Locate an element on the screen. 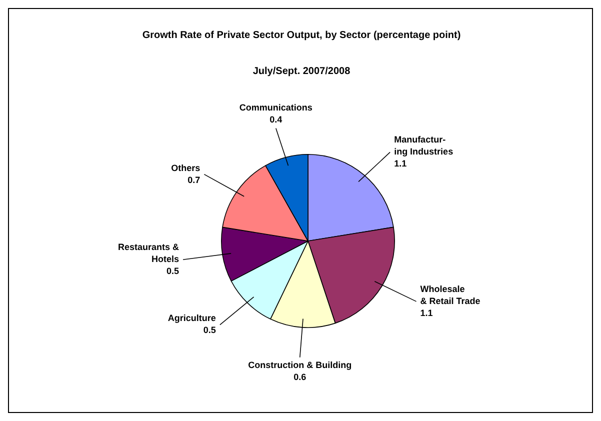  slice-label: Manufactur- ing Industries is located at coordinates (424, 145).